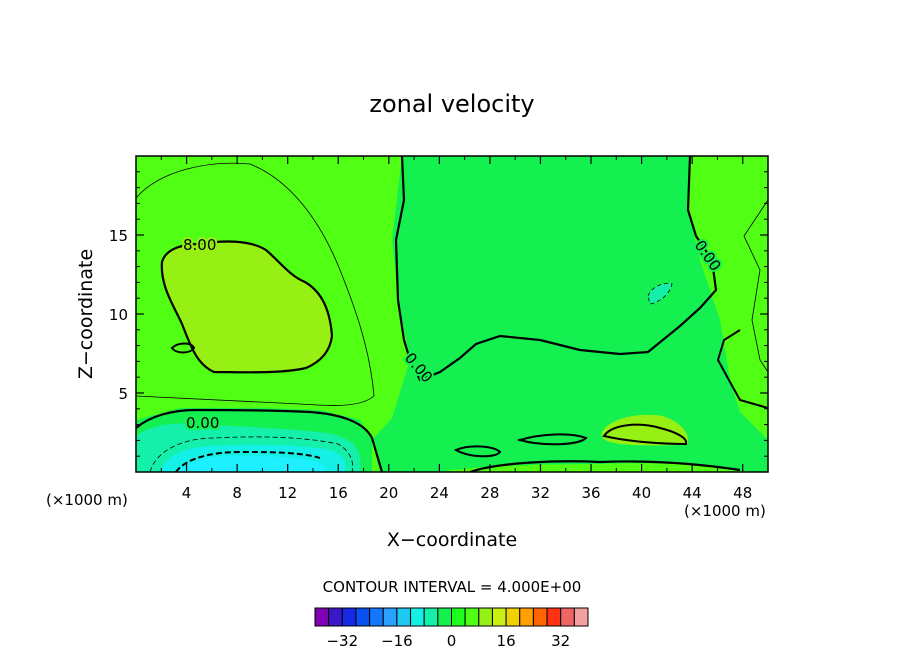  Describe the element at coordinates (452, 540) in the screenshot. I see `x-axis-label: X−coordinate` at that location.